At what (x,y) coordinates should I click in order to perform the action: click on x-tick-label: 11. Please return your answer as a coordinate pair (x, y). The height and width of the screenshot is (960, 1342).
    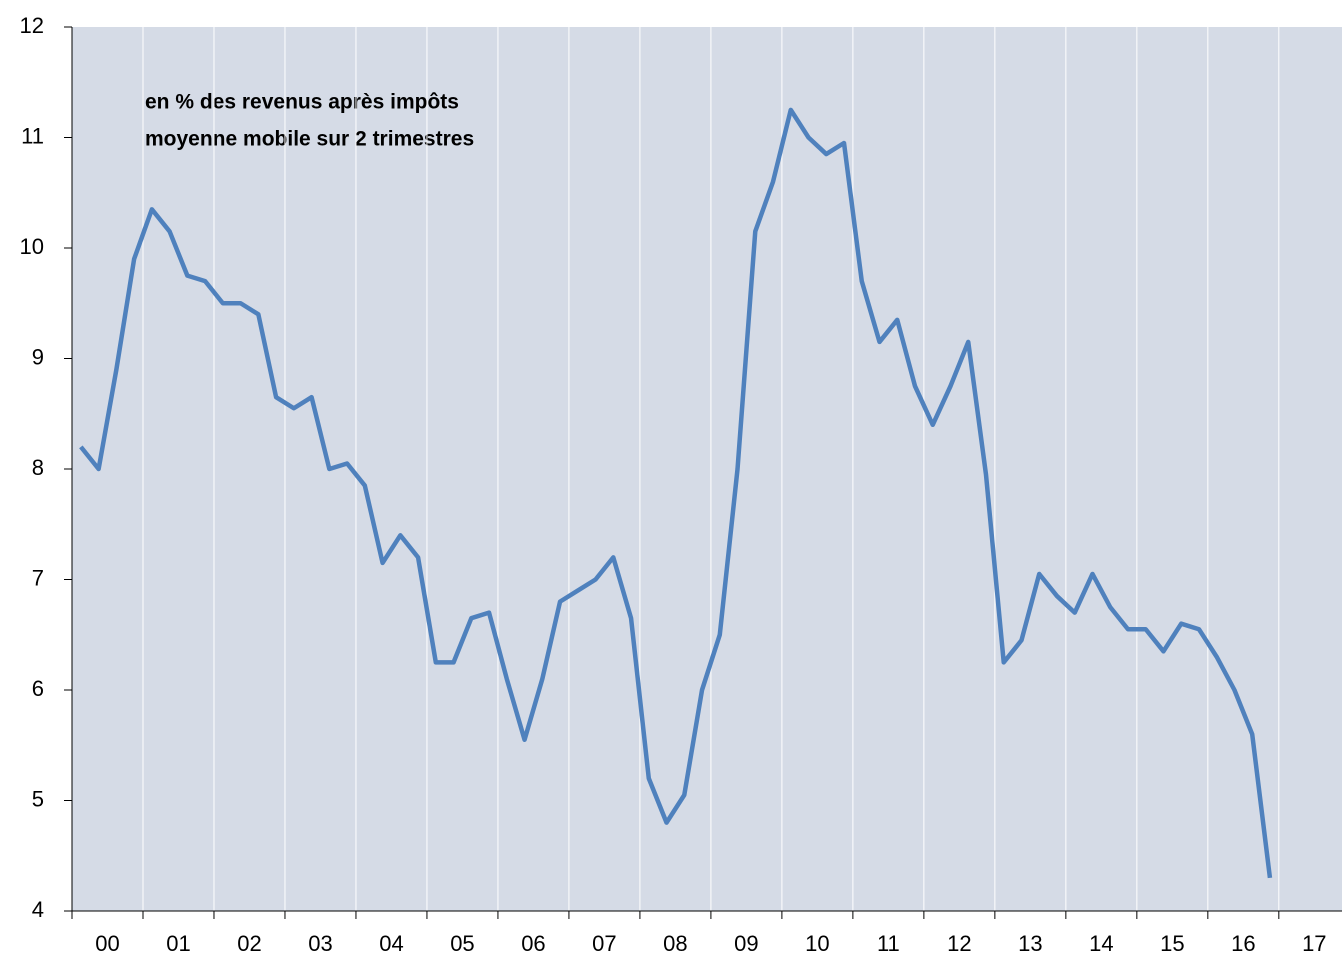
    Looking at the image, I should click on (888, 943).